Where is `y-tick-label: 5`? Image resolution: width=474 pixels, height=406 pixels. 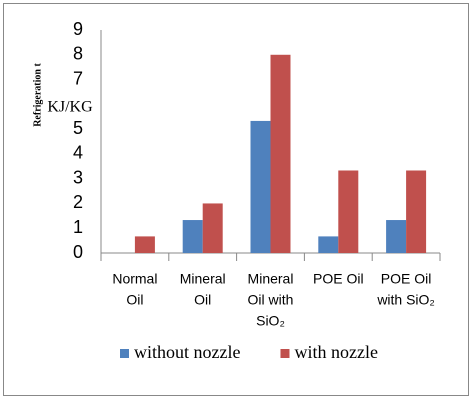
y-tick-label: 5 is located at coordinates (78, 128).